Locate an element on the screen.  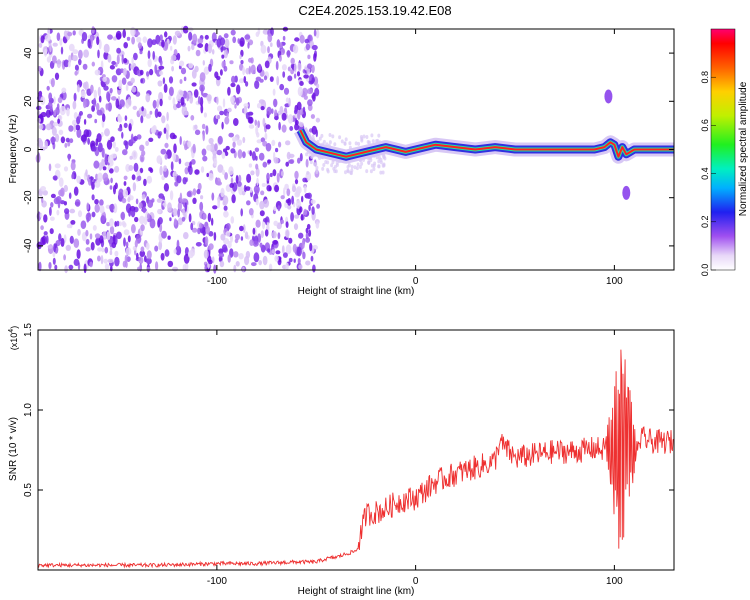
spectrogram-xtick-label: -100 is located at coordinates (217, 281).